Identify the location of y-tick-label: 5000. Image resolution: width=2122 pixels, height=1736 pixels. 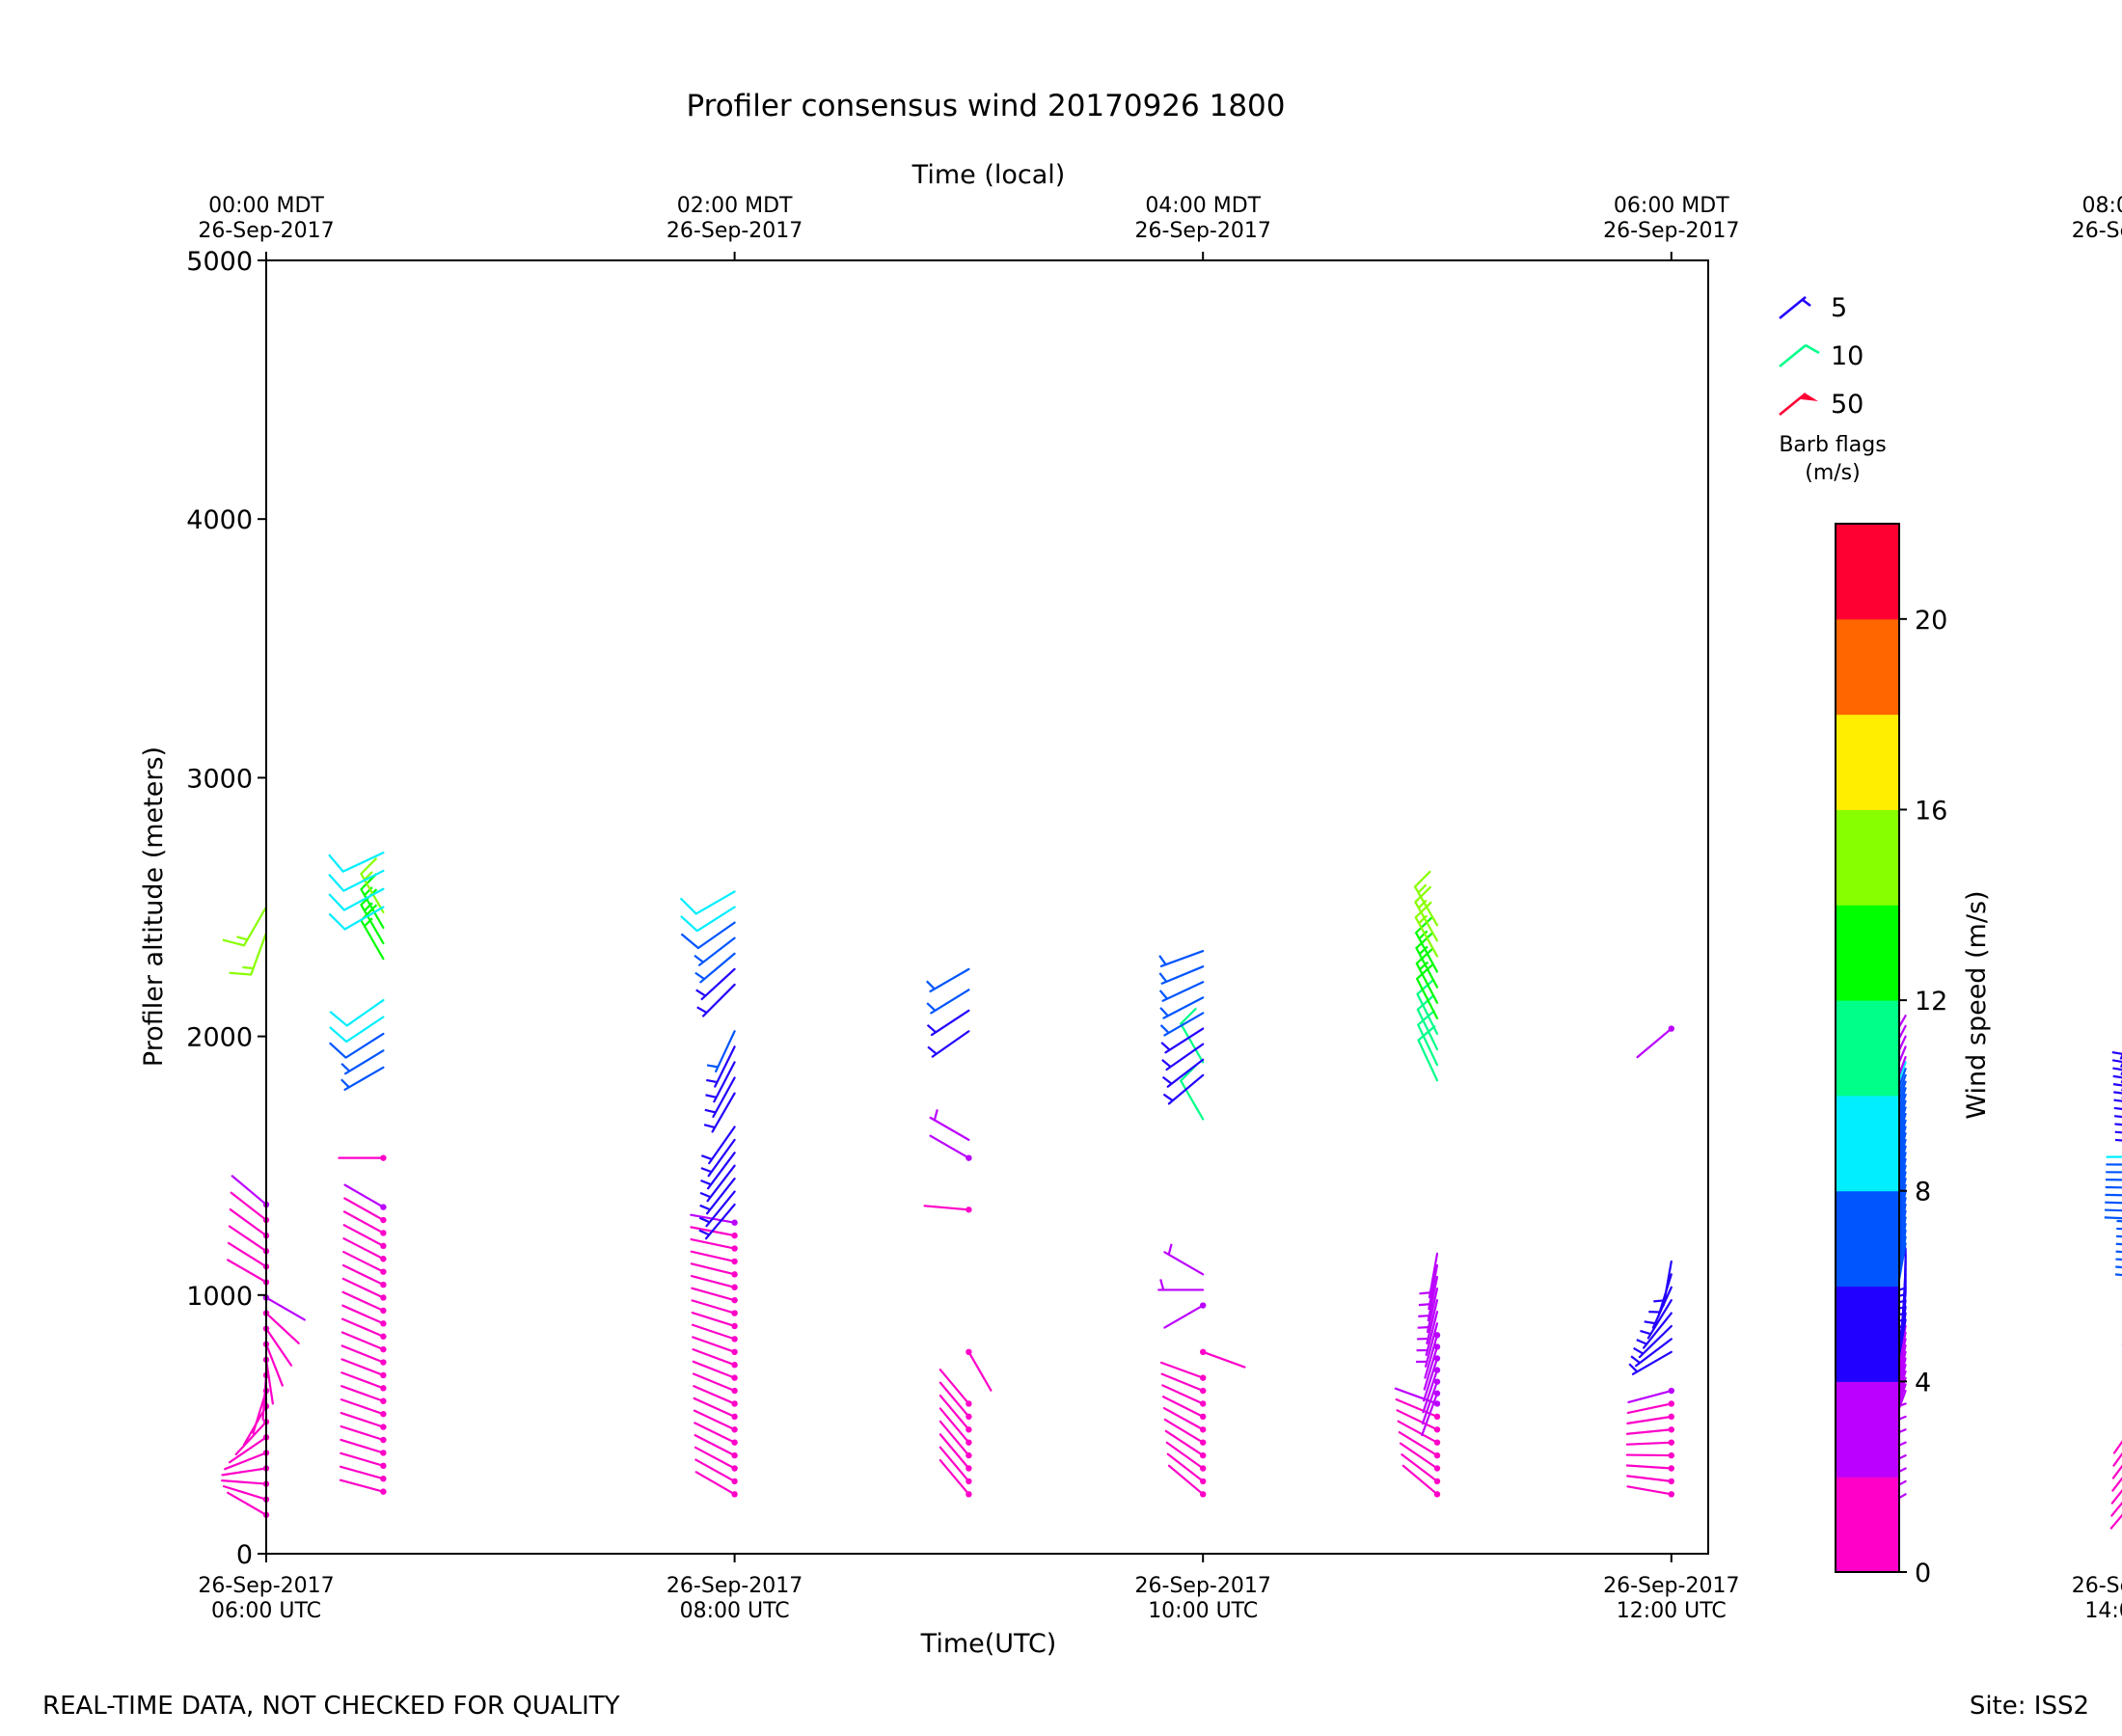
(220, 262).